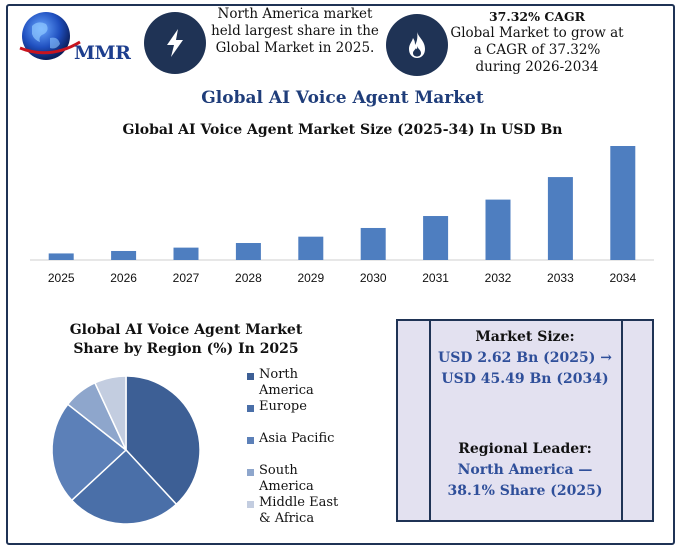 This screenshot has width=685, height=553. I want to click on cagr-line: during 2026-2034, so click(537, 67).